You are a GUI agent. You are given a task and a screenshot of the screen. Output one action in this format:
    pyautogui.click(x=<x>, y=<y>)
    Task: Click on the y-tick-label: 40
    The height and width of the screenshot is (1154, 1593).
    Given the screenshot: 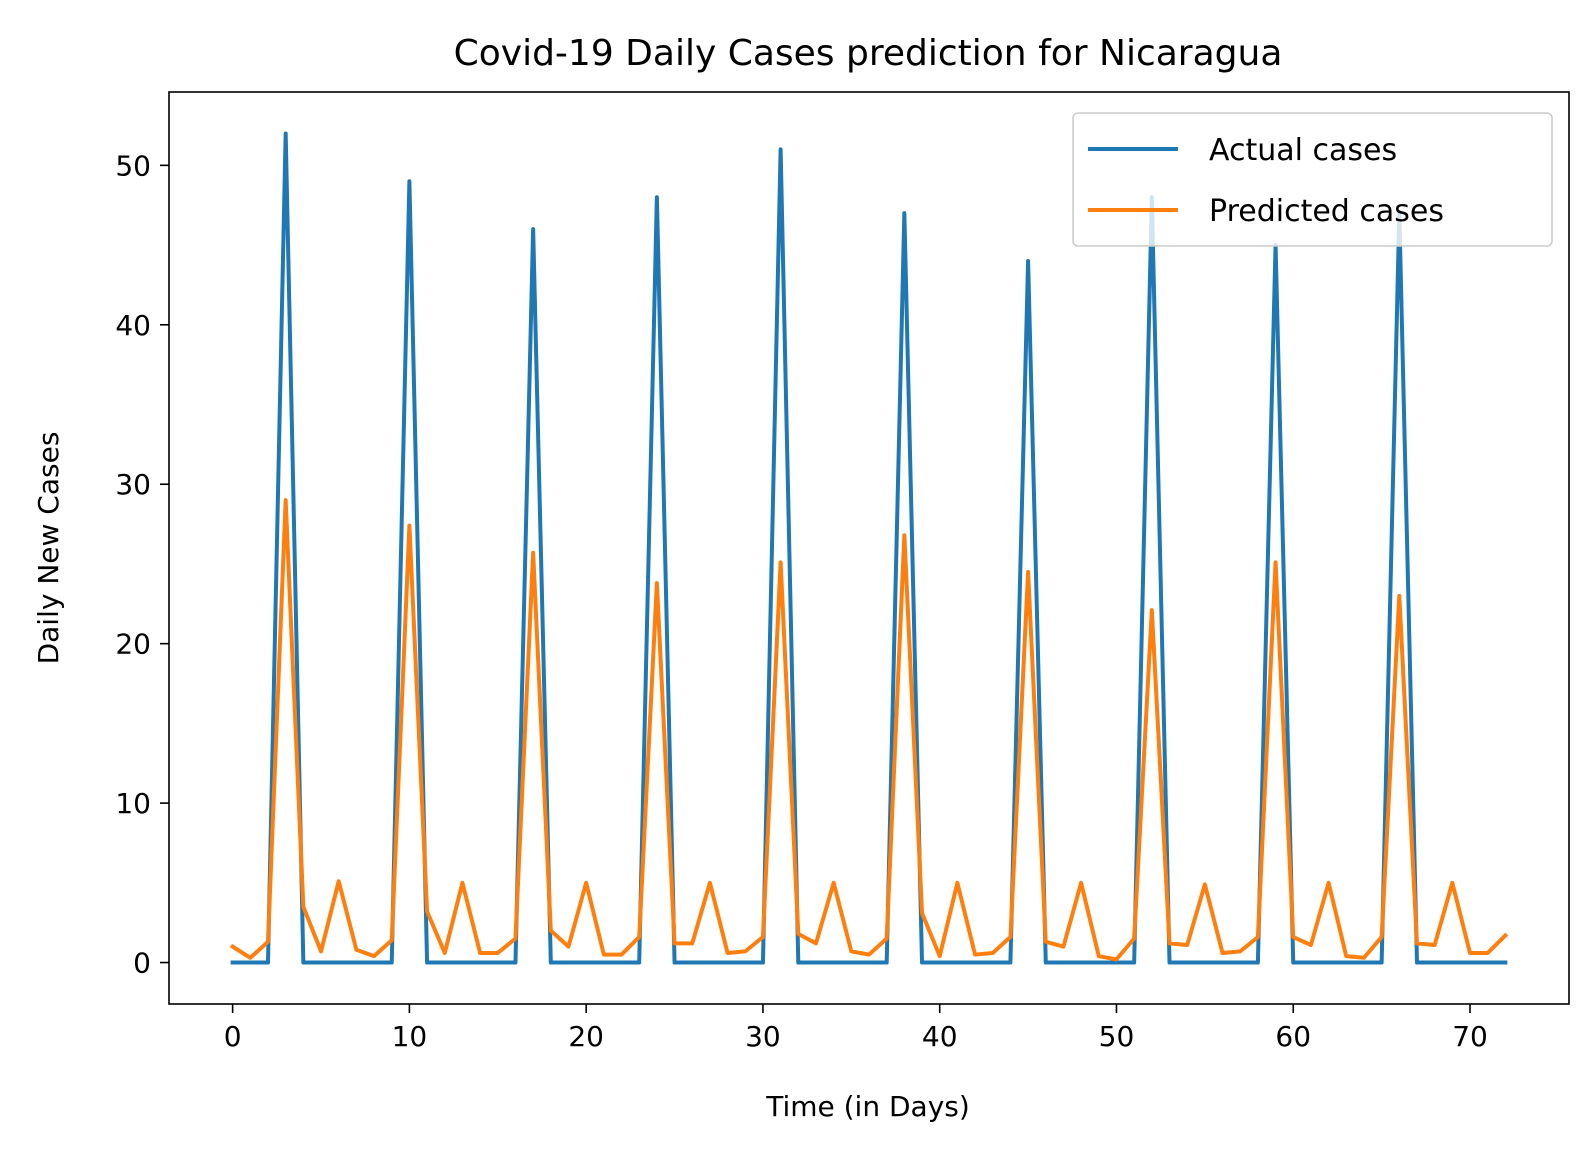 What is the action you would take?
    pyautogui.click(x=133, y=325)
    